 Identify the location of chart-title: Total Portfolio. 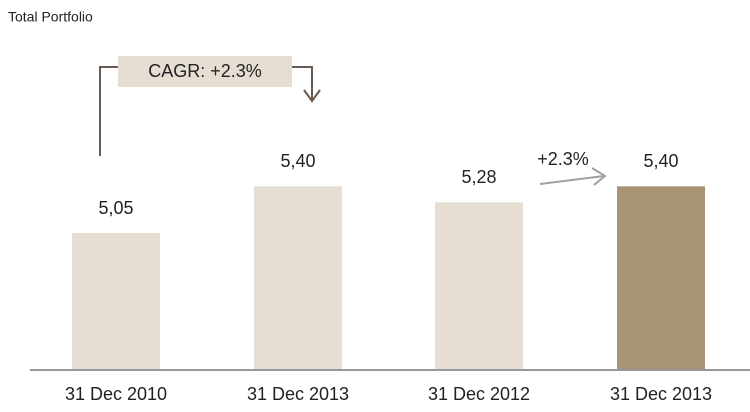
(50, 17).